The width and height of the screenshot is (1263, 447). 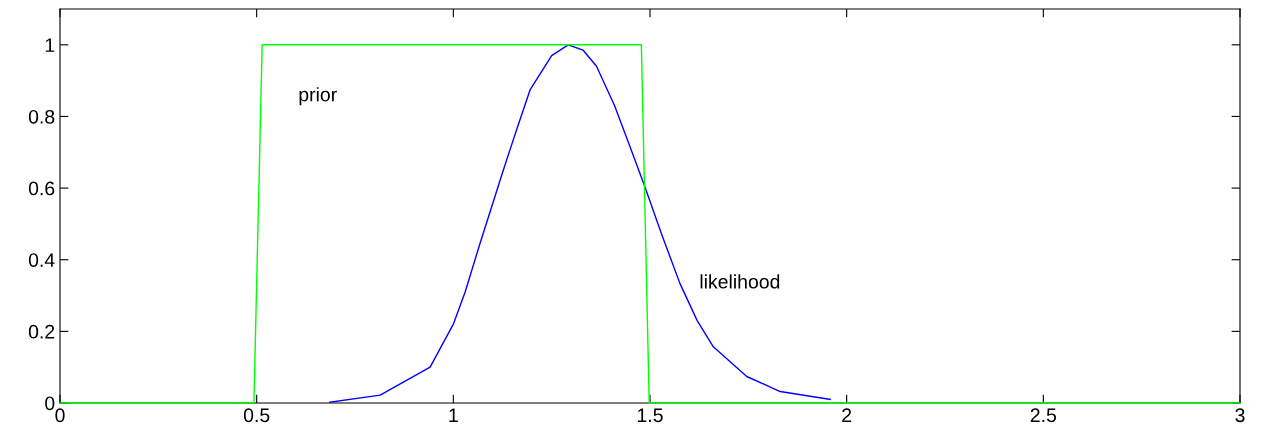 I want to click on y-tick-label: 0.4, so click(x=41, y=260).